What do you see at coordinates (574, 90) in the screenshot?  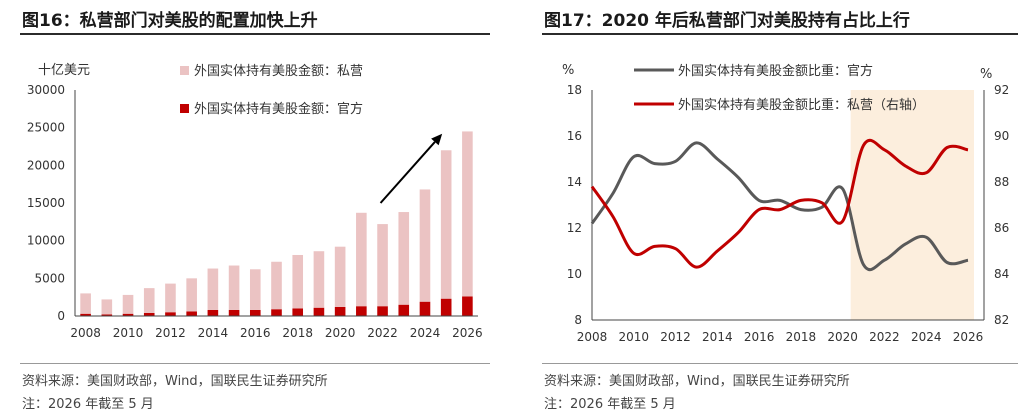 I see `y-tick-label-left: 18` at bounding box center [574, 90].